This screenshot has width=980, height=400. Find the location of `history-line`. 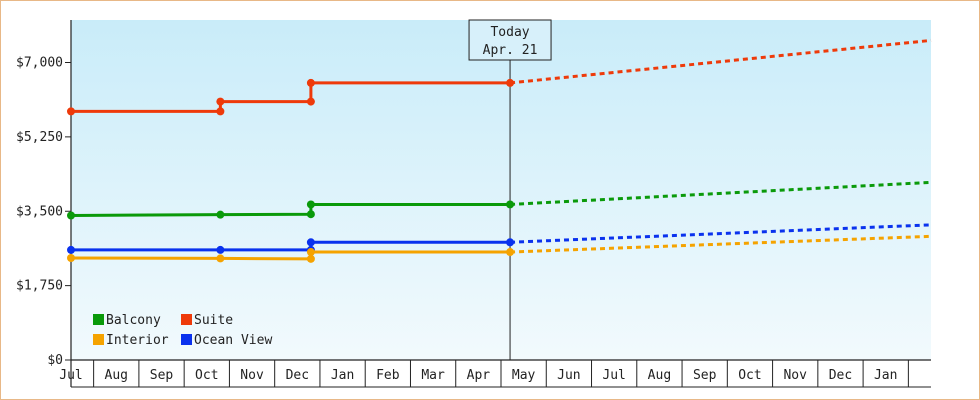

history-line is located at coordinates (291, 97).